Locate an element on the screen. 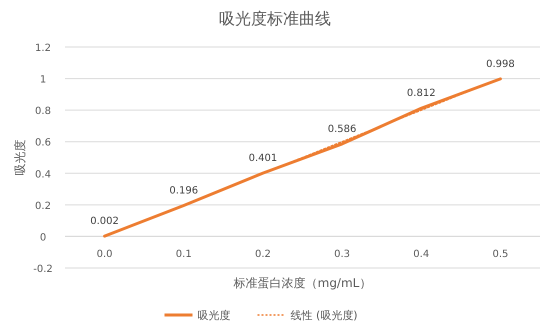 This screenshot has height=335, width=550. y-tick-label: 0.4 is located at coordinates (43, 174).